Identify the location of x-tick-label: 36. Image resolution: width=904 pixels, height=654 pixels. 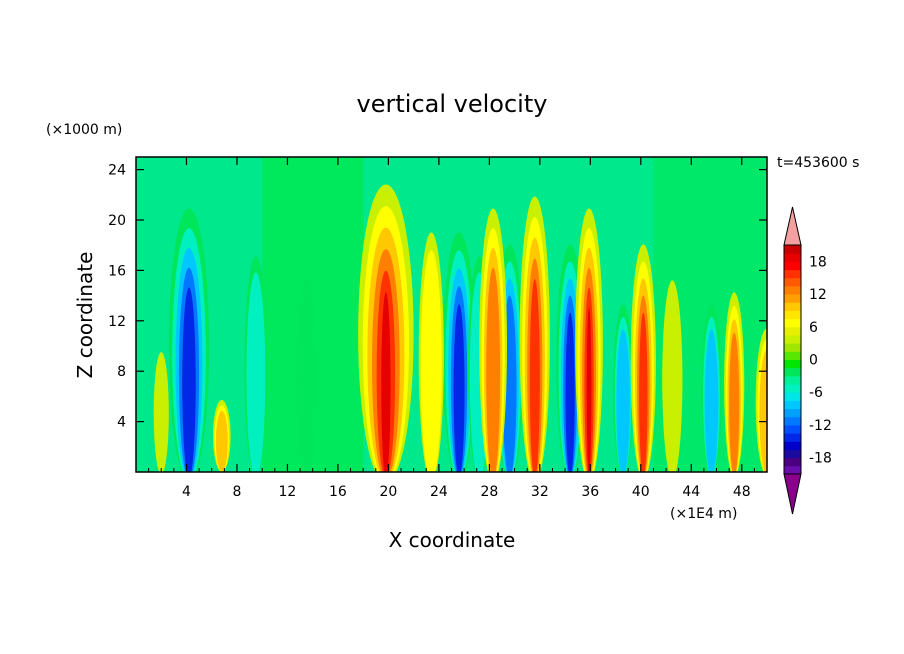
(590, 492).